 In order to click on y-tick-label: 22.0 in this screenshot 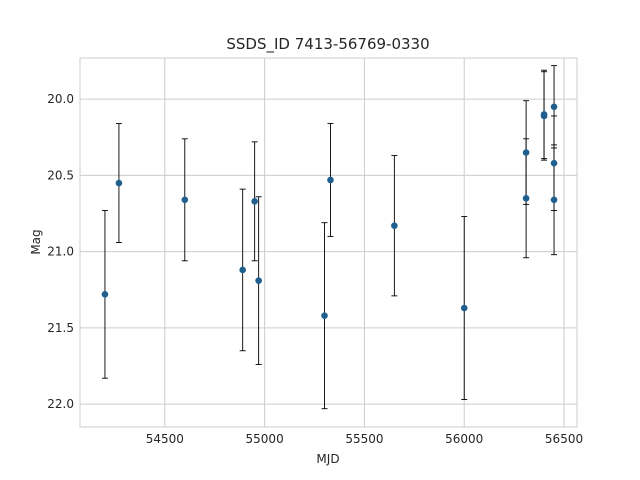, I will do `click(60, 404)`.